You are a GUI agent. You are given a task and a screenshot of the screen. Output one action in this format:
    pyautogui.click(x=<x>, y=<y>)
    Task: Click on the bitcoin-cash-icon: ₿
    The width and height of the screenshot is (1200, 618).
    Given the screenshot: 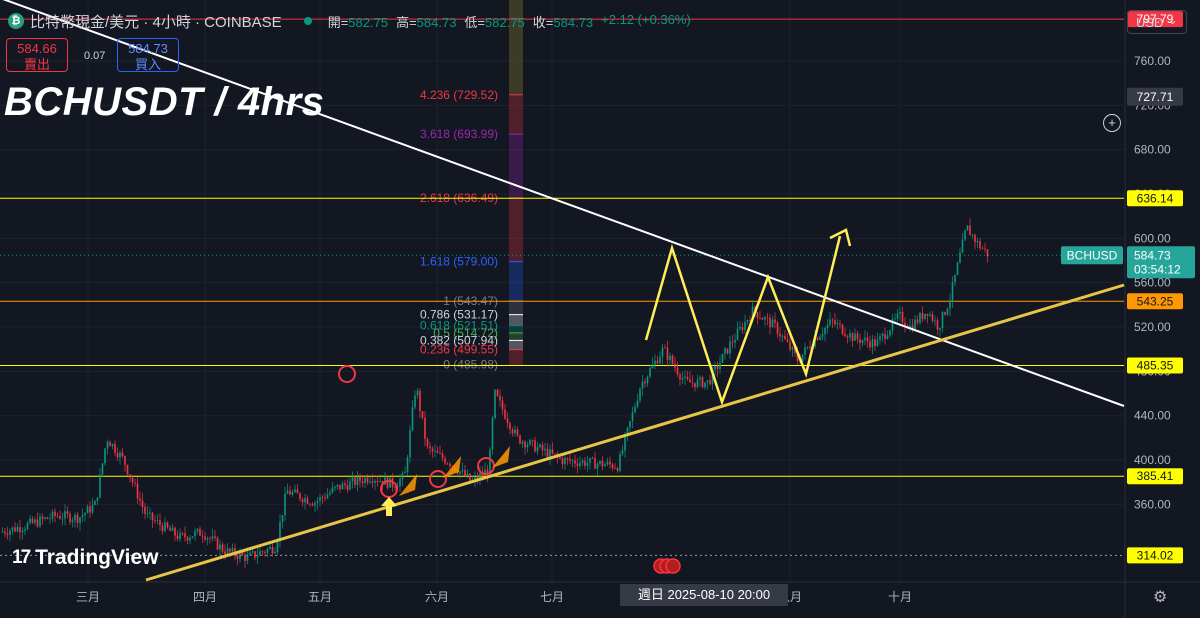 What is the action you would take?
    pyautogui.click(x=16, y=21)
    